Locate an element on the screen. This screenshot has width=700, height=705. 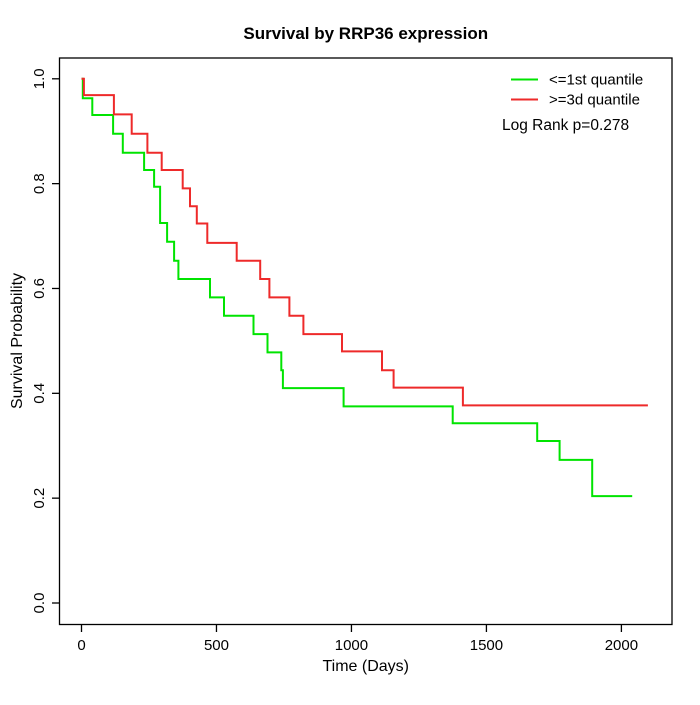
y-tick-label: 1.0 is located at coordinates (39, 78).